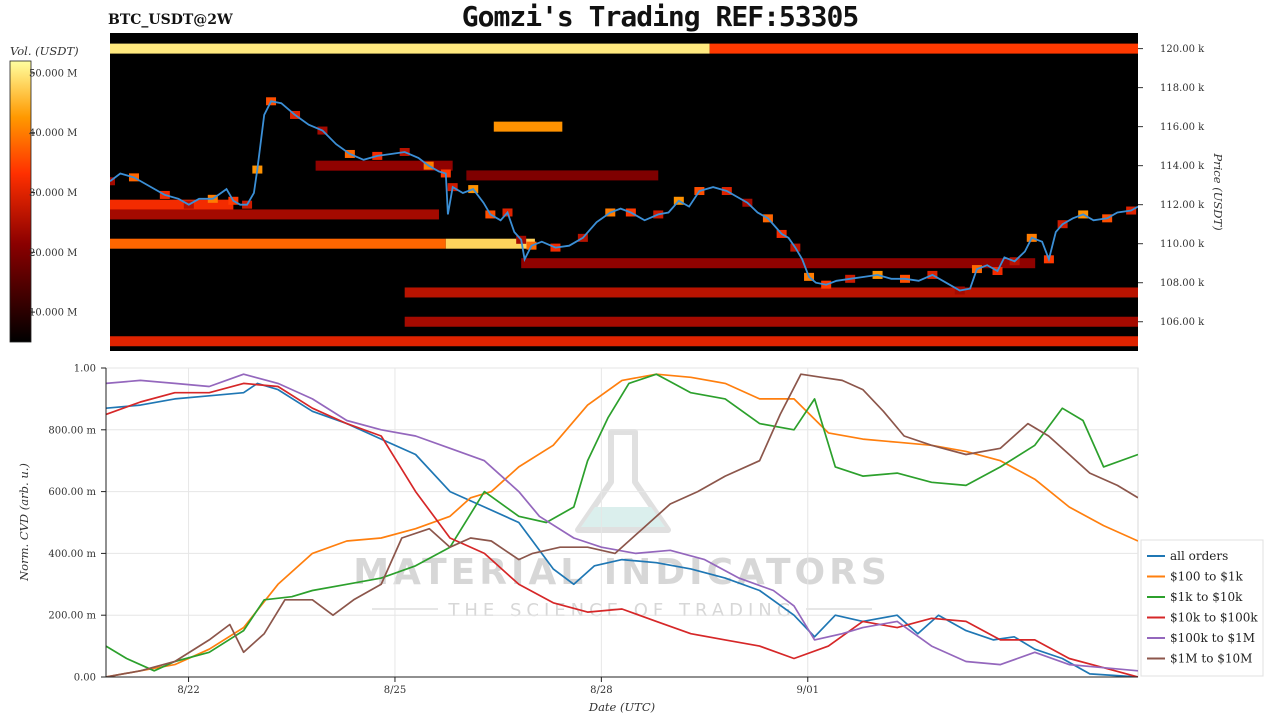 The height and width of the screenshot is (720, 1280). What do you see at coordinates (53, 193) in the screenshot?
I see `colorbar-tick-label: 30.000 M` at bounding box center [53, 193].